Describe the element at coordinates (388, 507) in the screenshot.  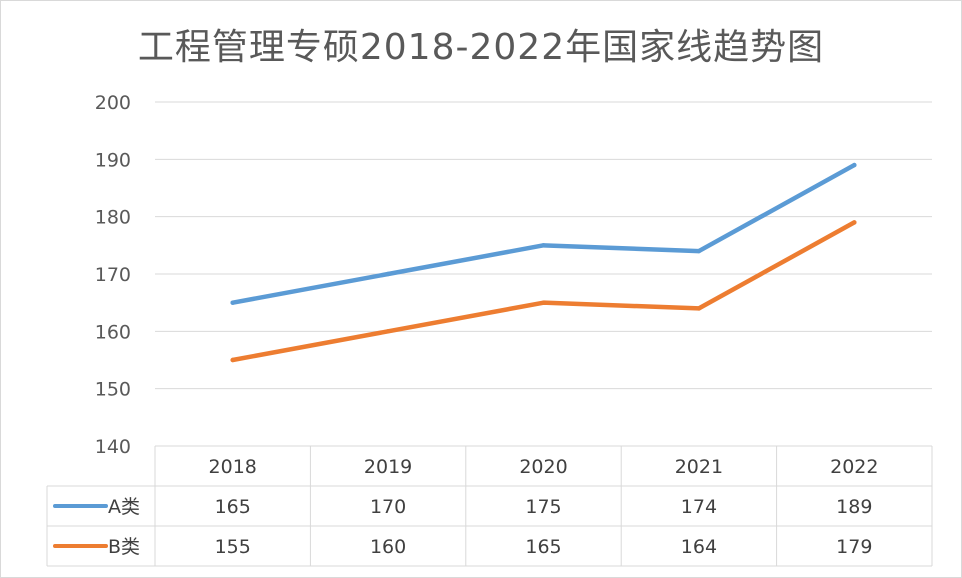
I see `table-value-cell: 170` at that location.